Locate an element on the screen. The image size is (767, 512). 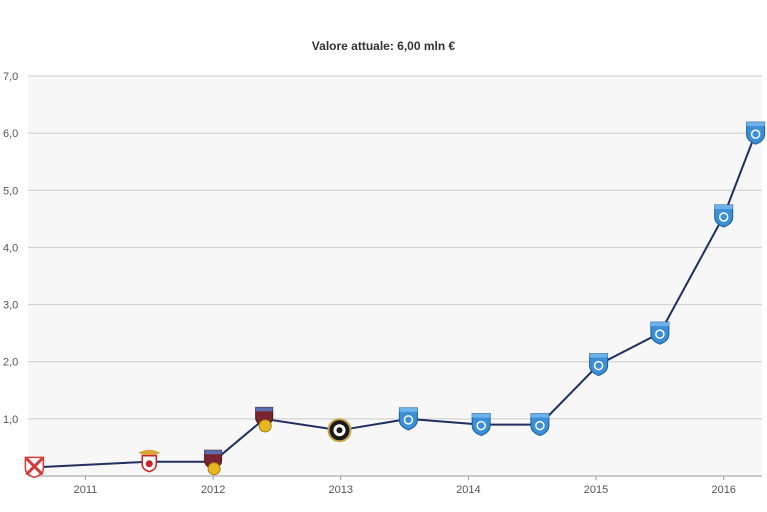
y-tick-label: 7,0 is located at coordinates (10, 77).